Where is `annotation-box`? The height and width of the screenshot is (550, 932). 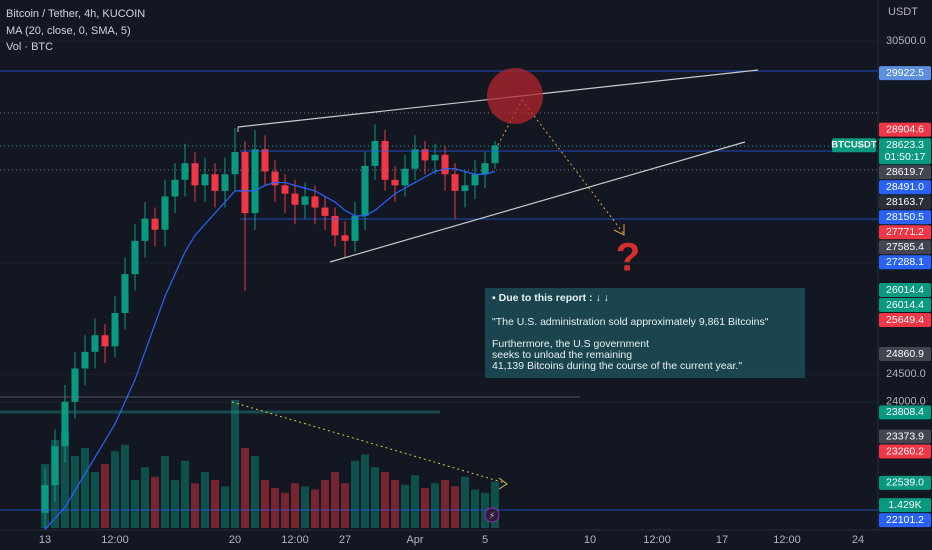 annotation-box is located at coordinates (645, 333).